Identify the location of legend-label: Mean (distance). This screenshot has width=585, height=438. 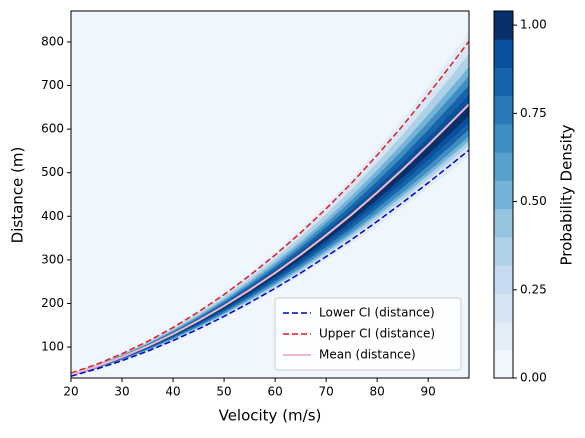
(367, 355).